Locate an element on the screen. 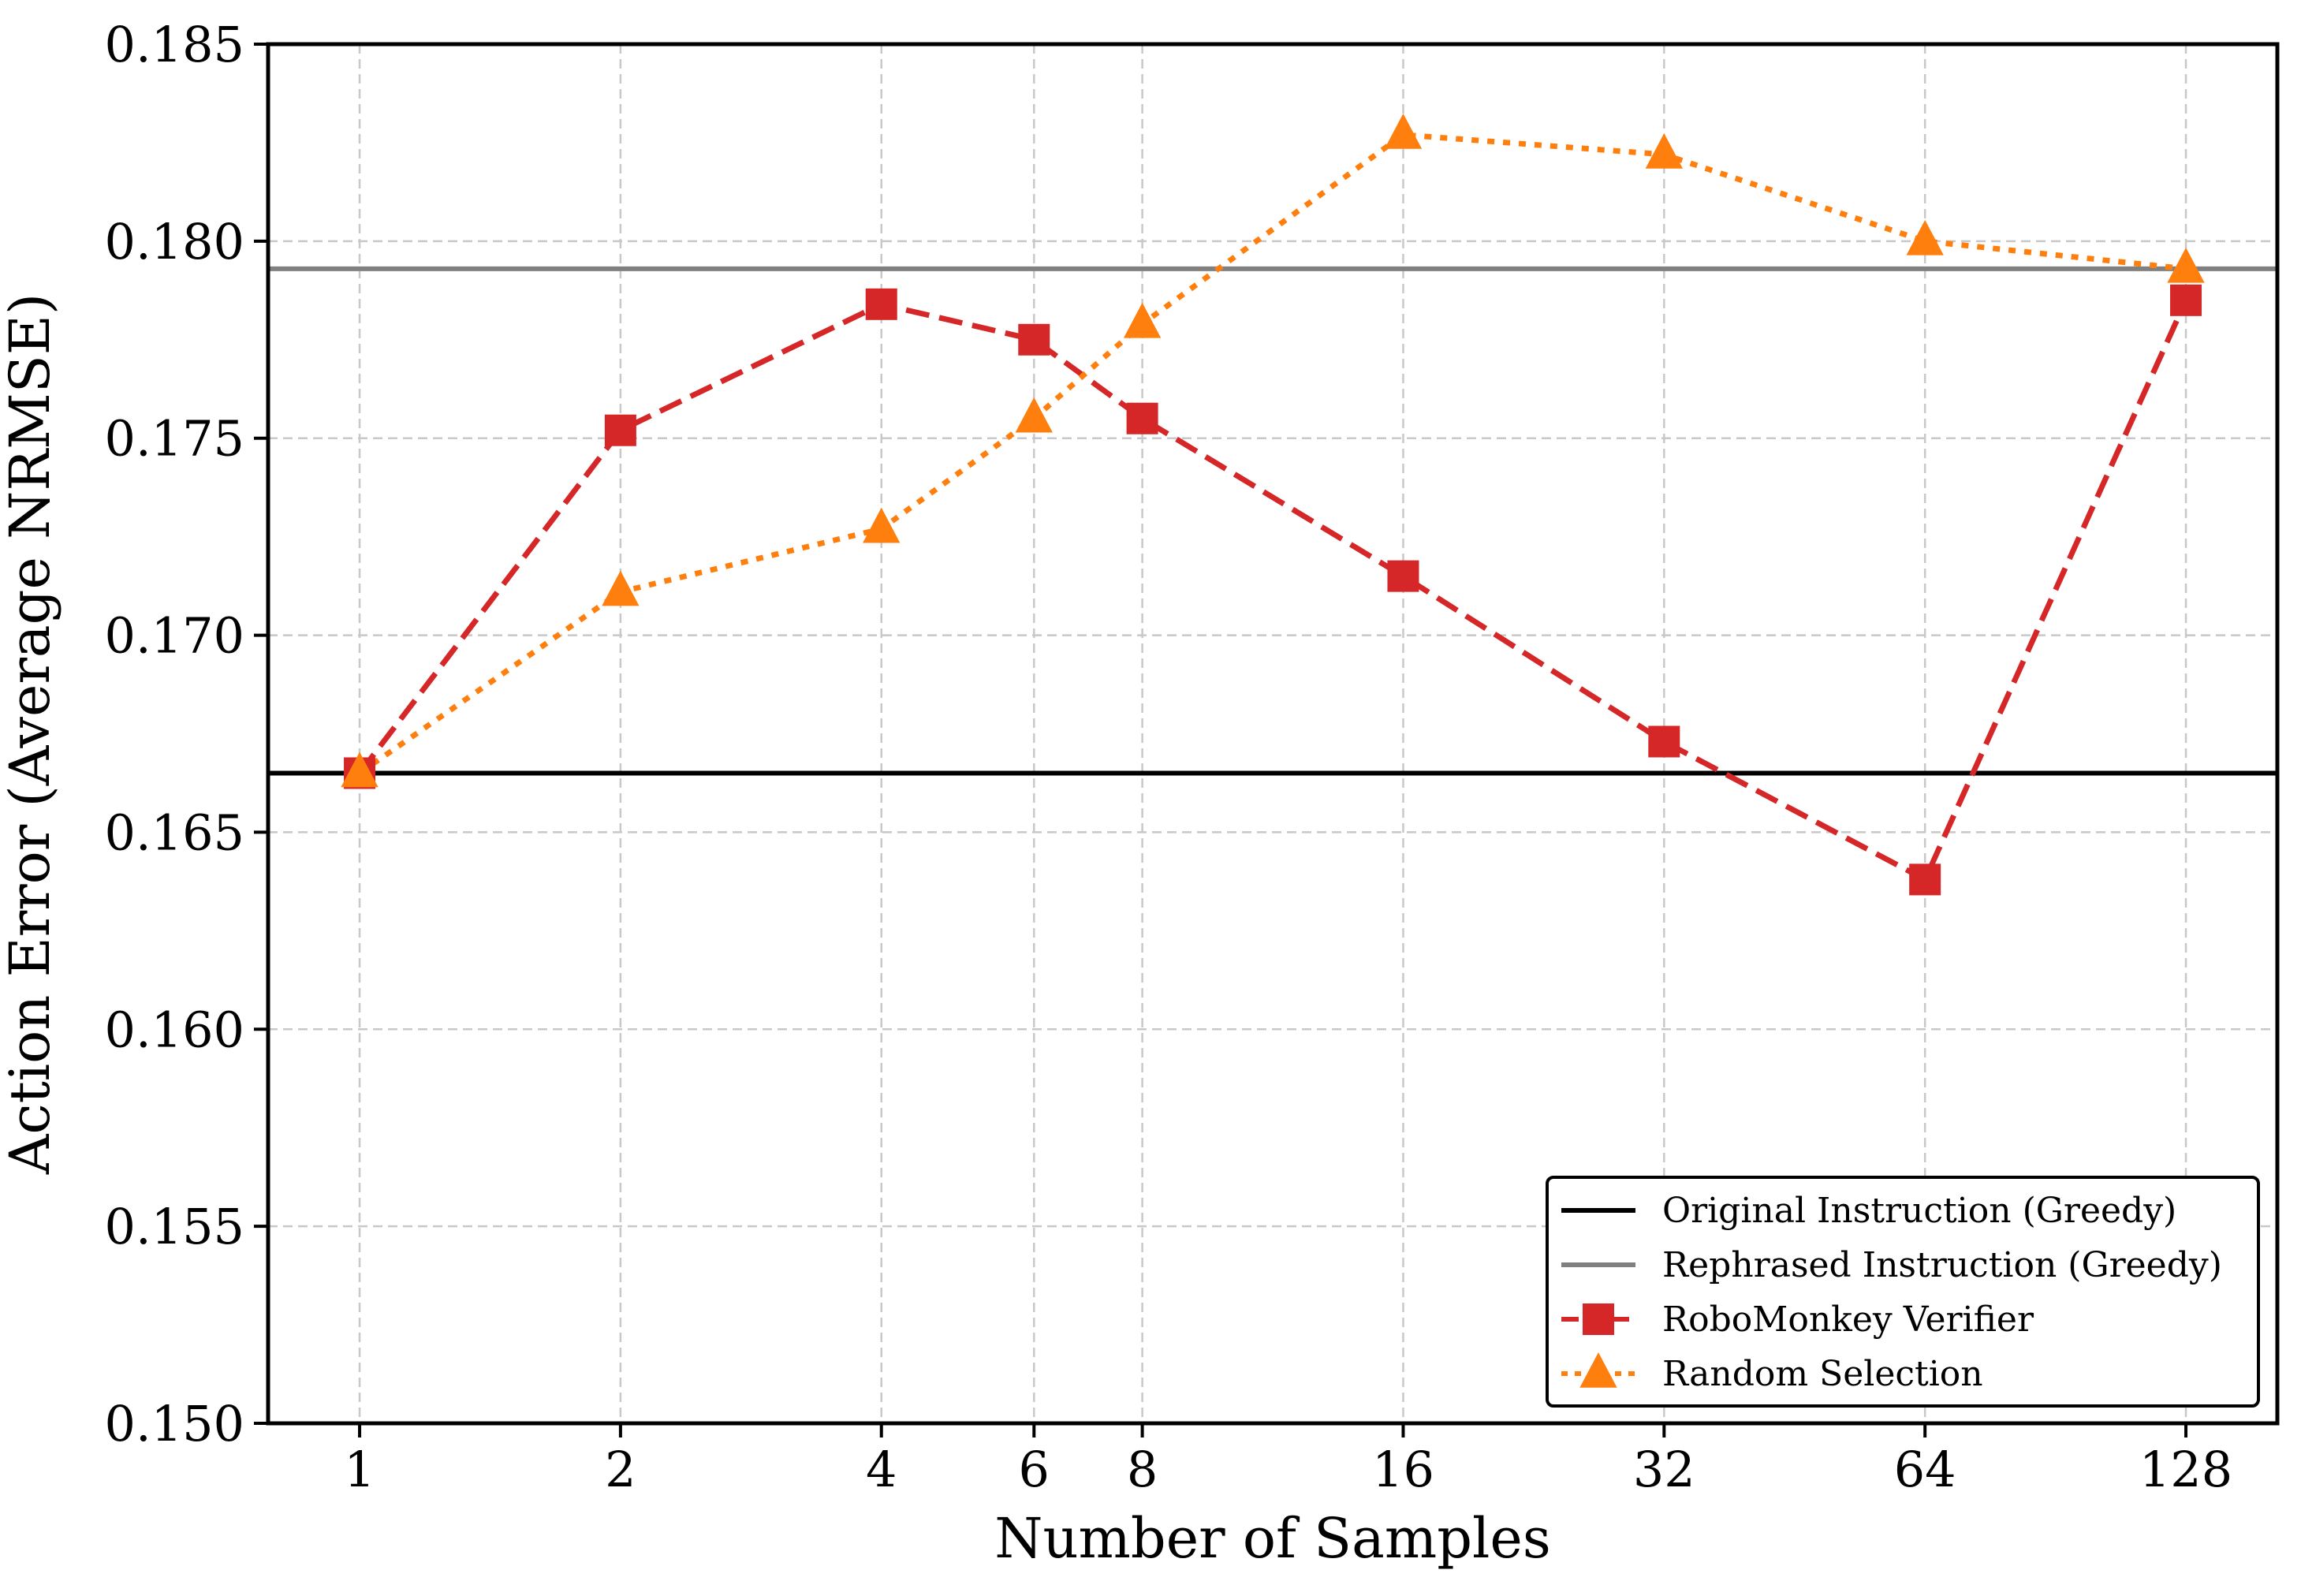  x-tick-label: 8 is located at coordinates (1142, 1469).